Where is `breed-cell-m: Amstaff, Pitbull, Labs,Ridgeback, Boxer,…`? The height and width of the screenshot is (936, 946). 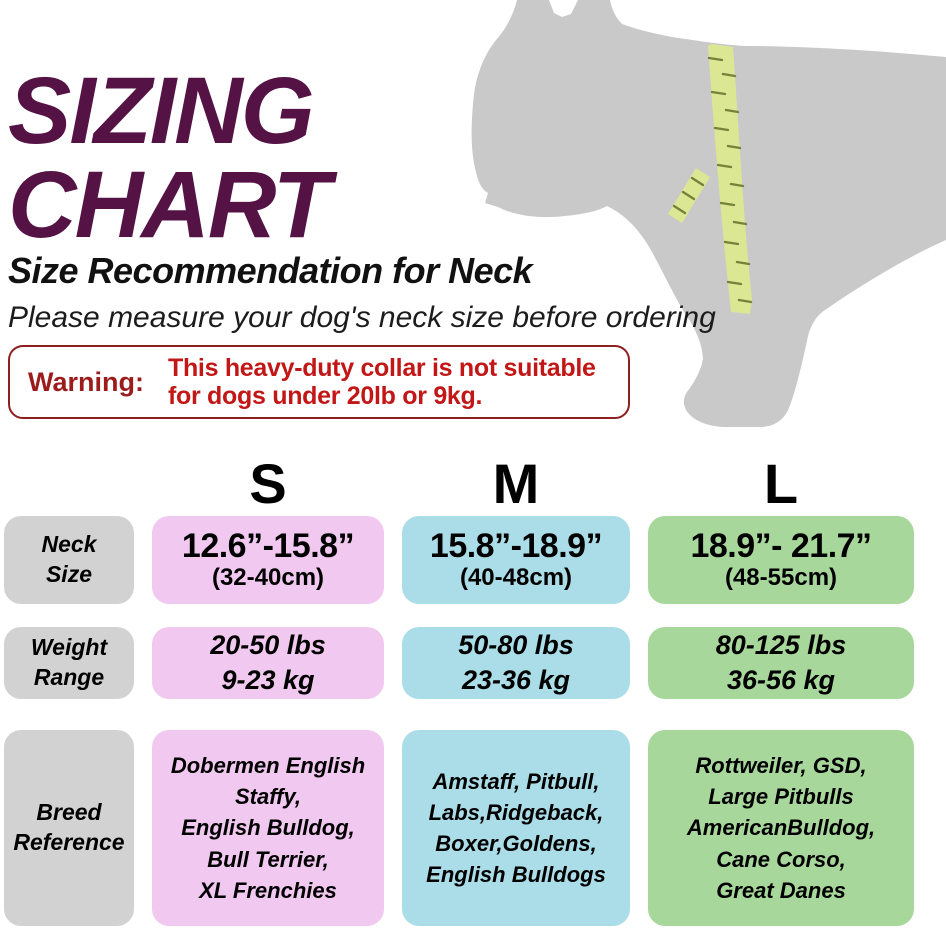 breed-cell-m: Amstaff, Pitbull, Labs,Ridgeback, Boxer,… is located at coordinates (516, 828).